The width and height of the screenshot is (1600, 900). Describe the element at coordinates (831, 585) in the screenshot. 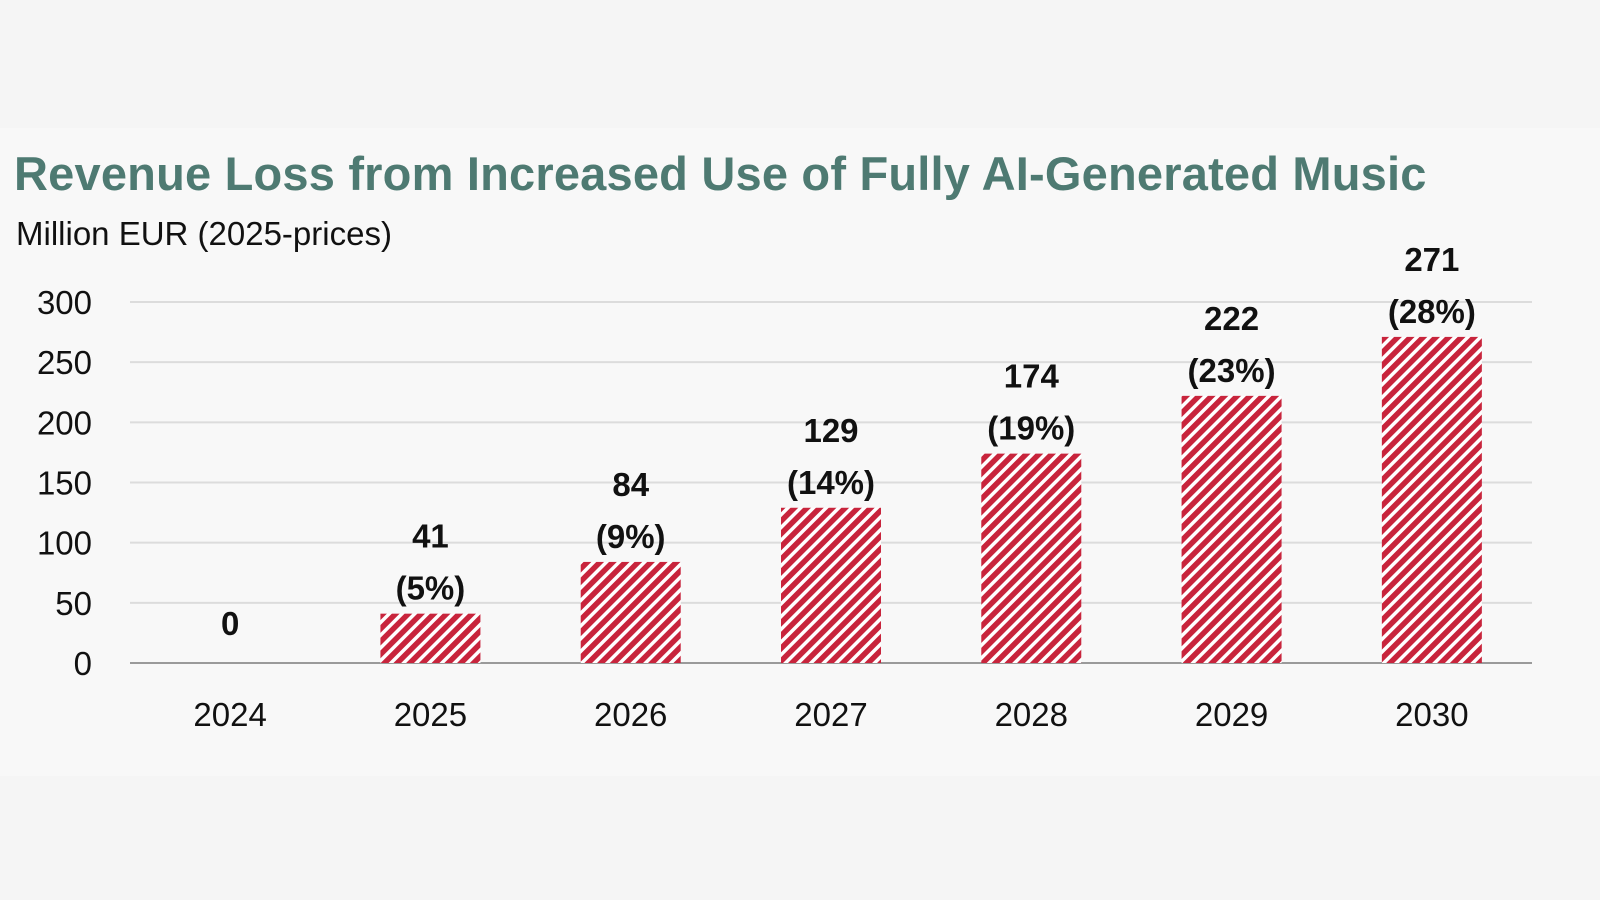

I see `bar-2027` at that location.